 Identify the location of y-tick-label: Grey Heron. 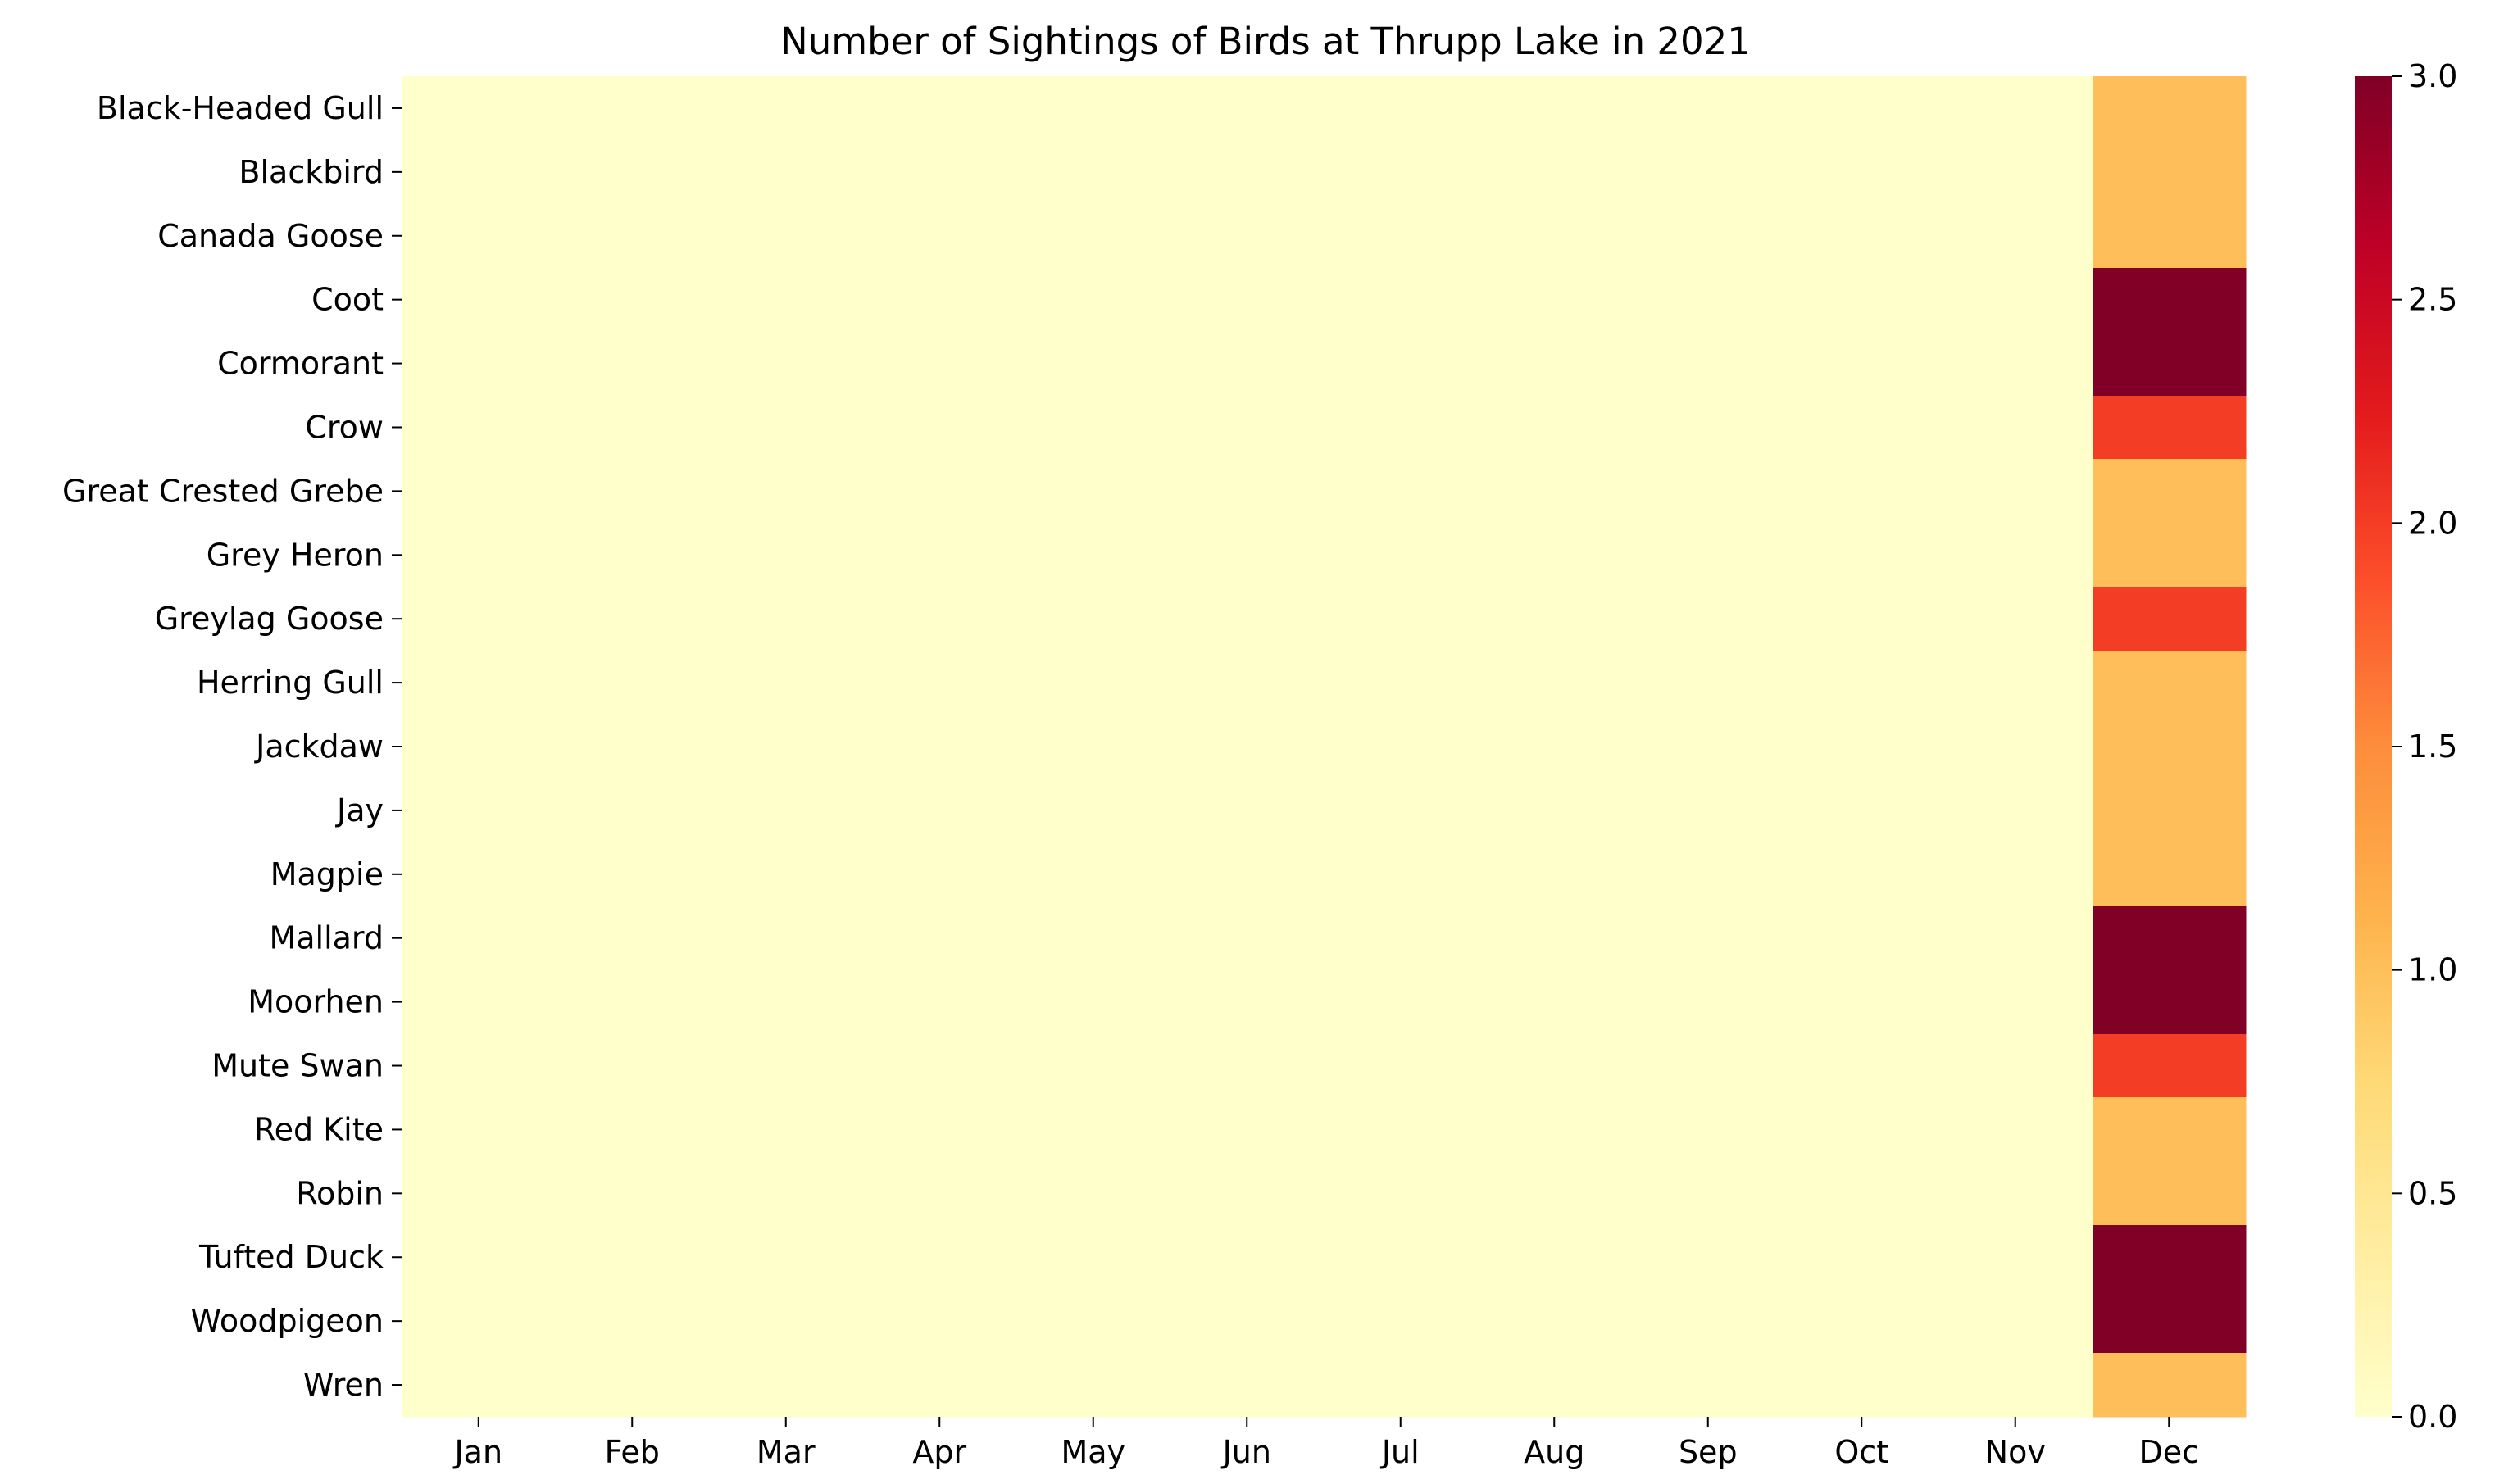
(295, 555).